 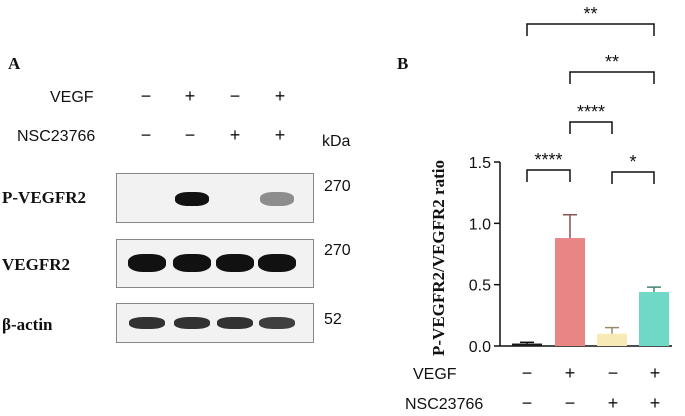 What do you see at coordinates (480, 224) in the screenshot?
I see `y-tick-label: 1.0` at bounding box center [480, 224].